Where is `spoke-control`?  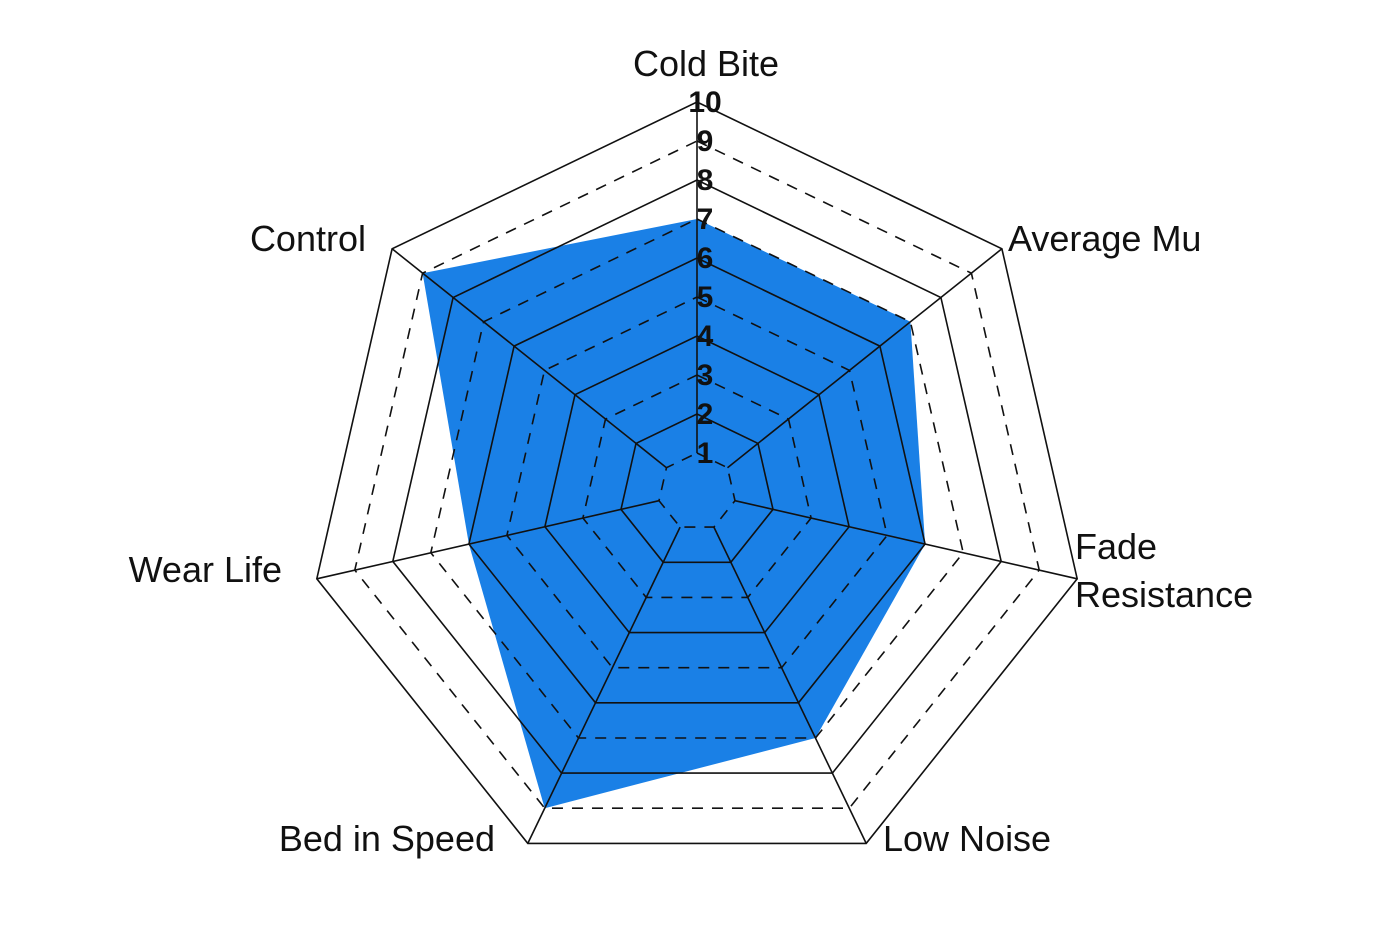
spoke-control is located at coordinates (529, 358).